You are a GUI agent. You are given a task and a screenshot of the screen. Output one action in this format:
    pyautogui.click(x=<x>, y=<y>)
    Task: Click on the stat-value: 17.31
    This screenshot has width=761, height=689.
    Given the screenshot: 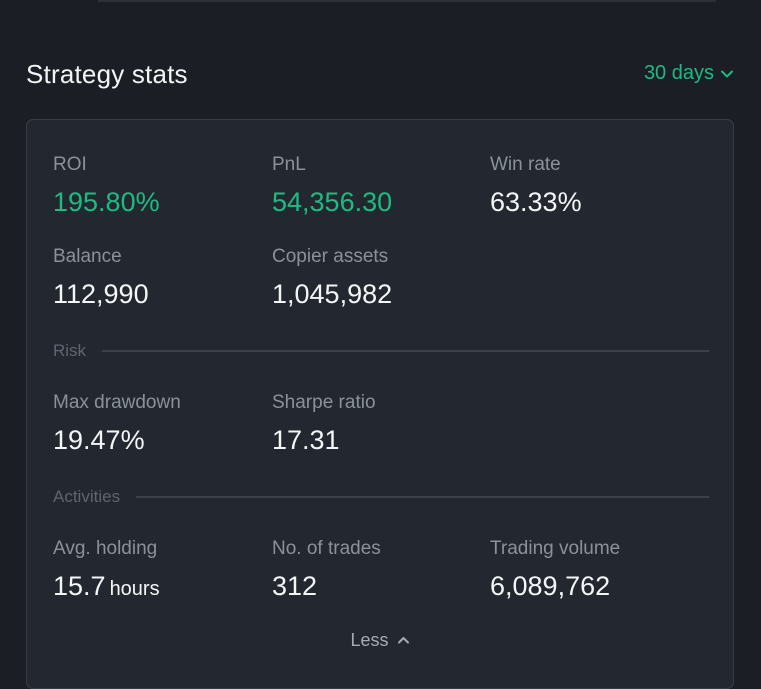 What is the action you would take?
    pyautogui.click(x=306, y=440)
    